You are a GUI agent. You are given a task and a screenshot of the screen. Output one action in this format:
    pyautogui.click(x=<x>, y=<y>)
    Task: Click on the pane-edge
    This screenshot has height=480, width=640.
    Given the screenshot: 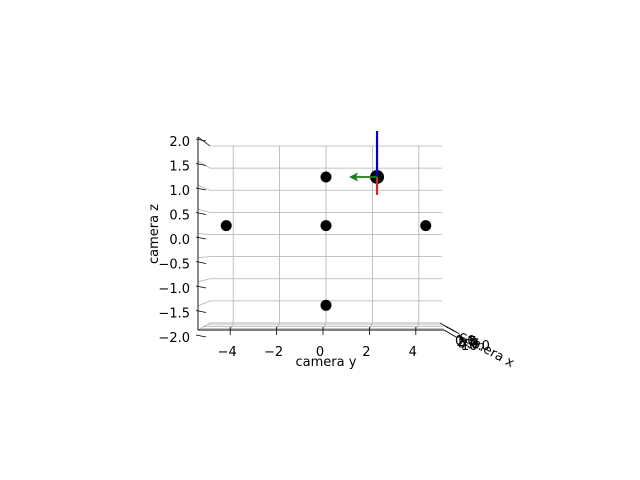 What is the action you would take?
    pyautogui.click(x=204, y=141)
    